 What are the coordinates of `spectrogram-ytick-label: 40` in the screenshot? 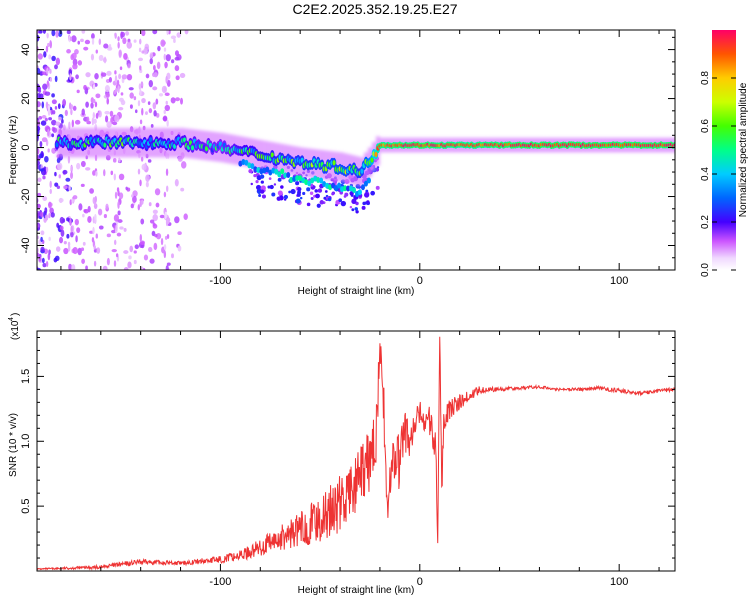 It's located at (26, 49).